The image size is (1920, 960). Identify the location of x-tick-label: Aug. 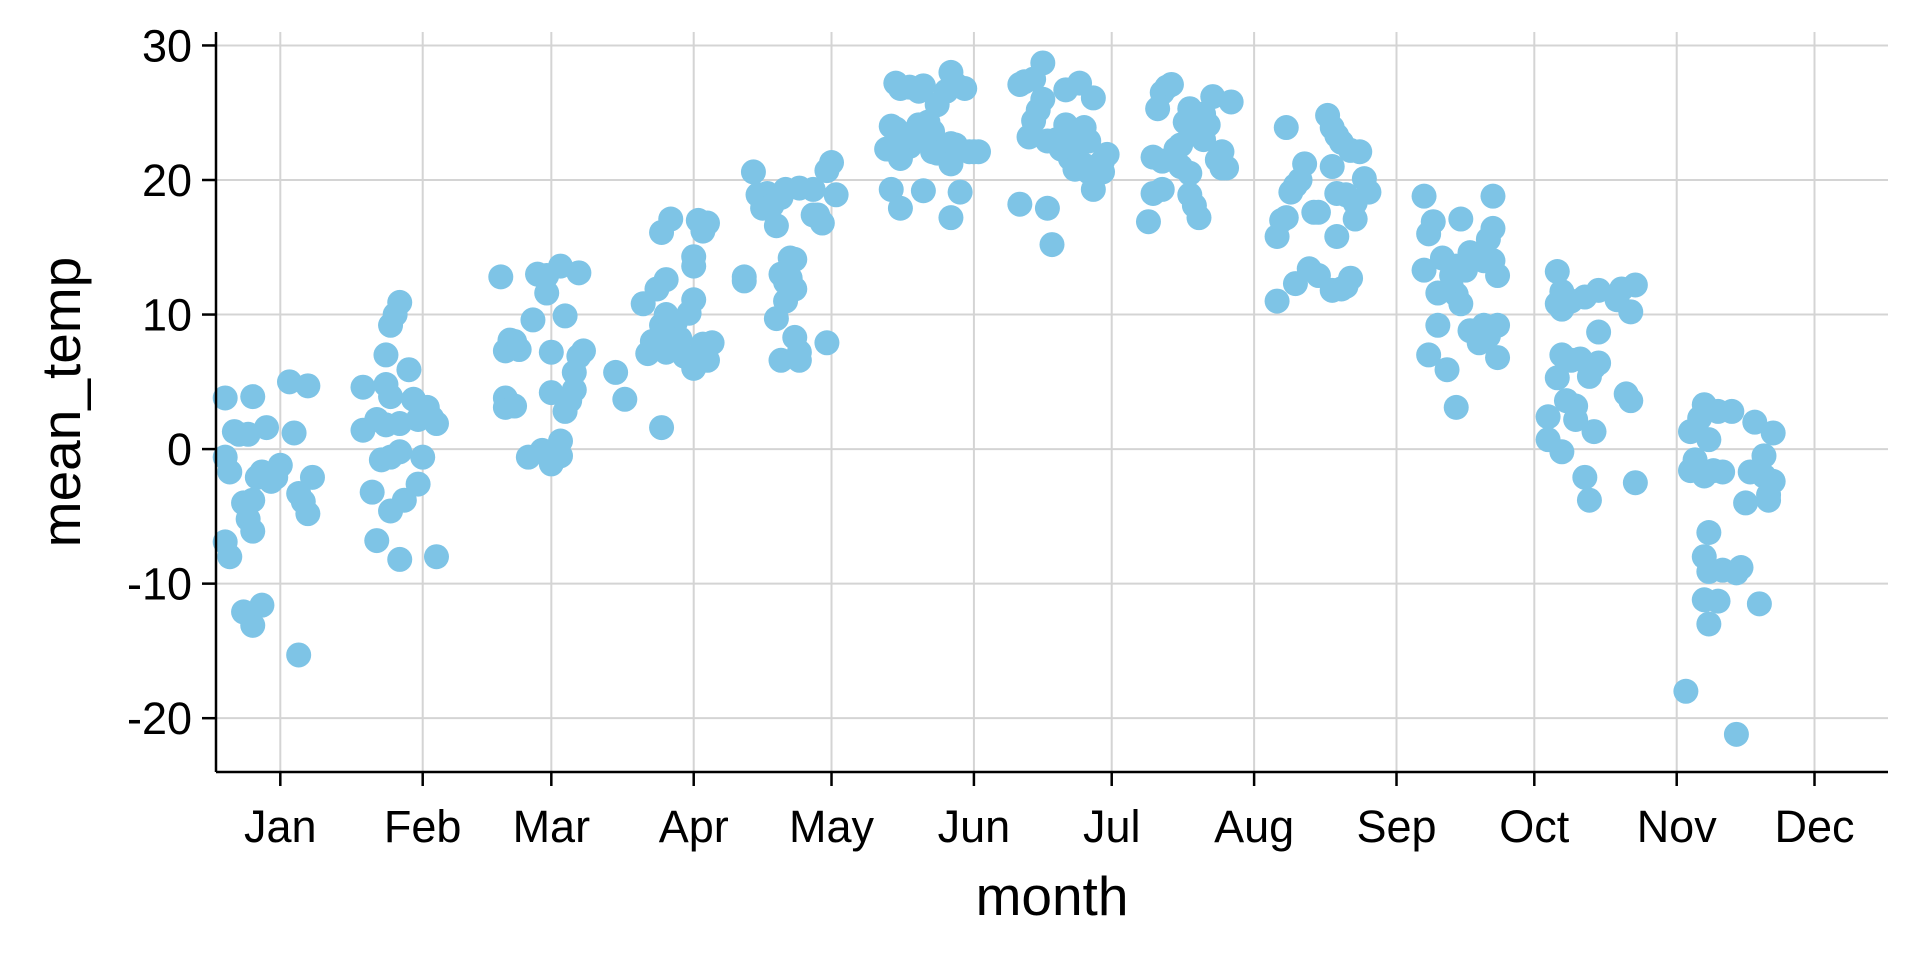
(1254, 826).